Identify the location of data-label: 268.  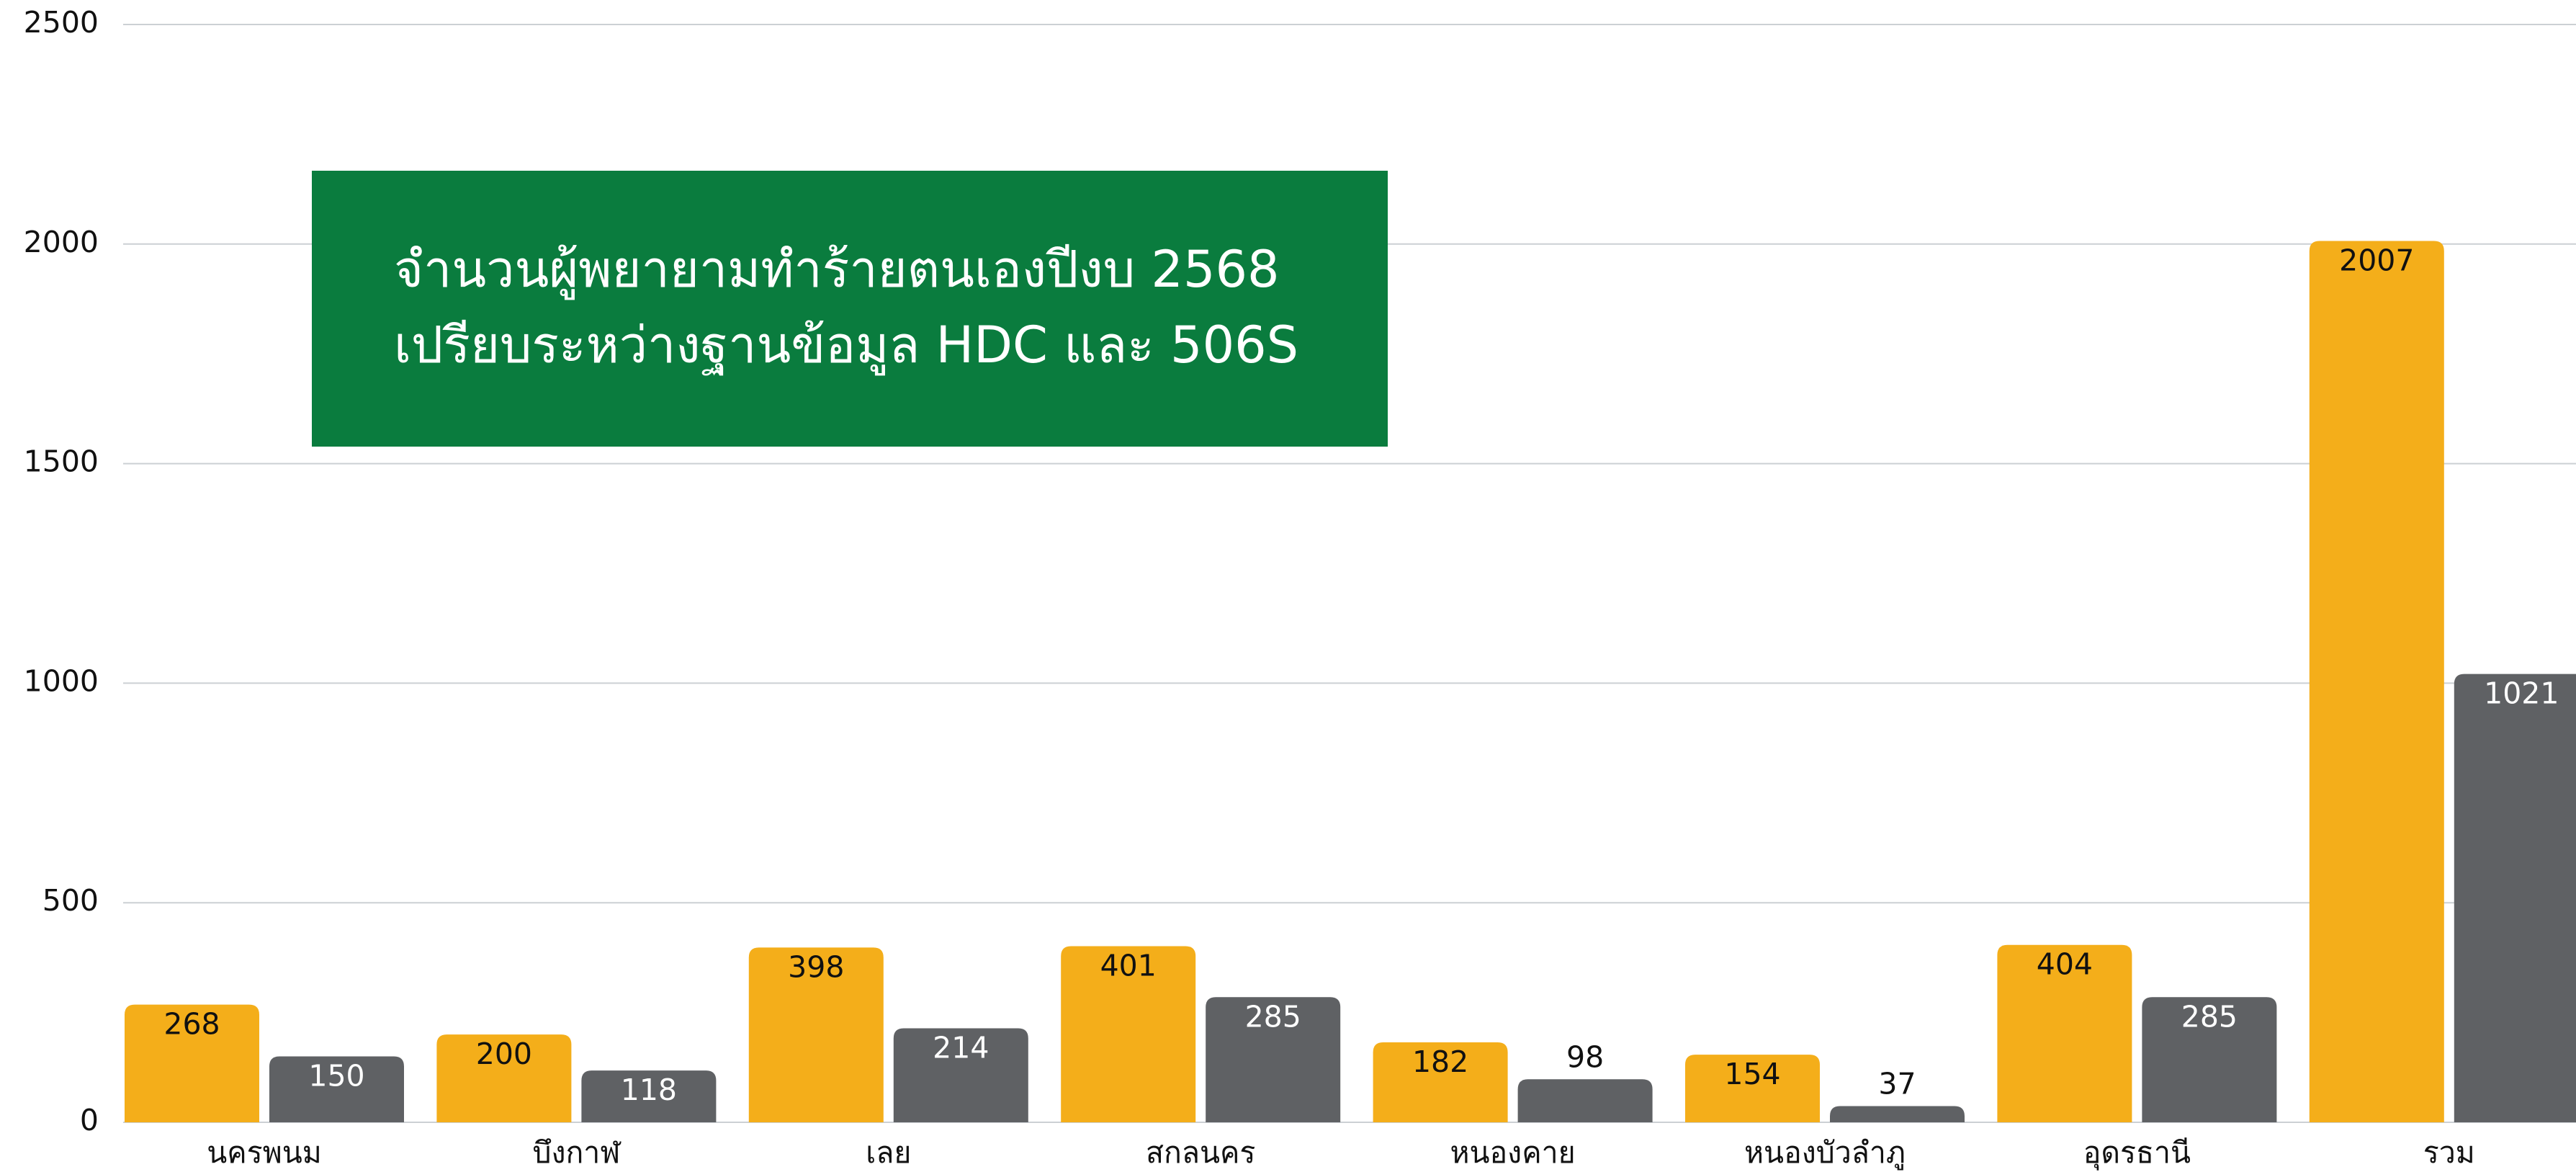
(191, 1024).